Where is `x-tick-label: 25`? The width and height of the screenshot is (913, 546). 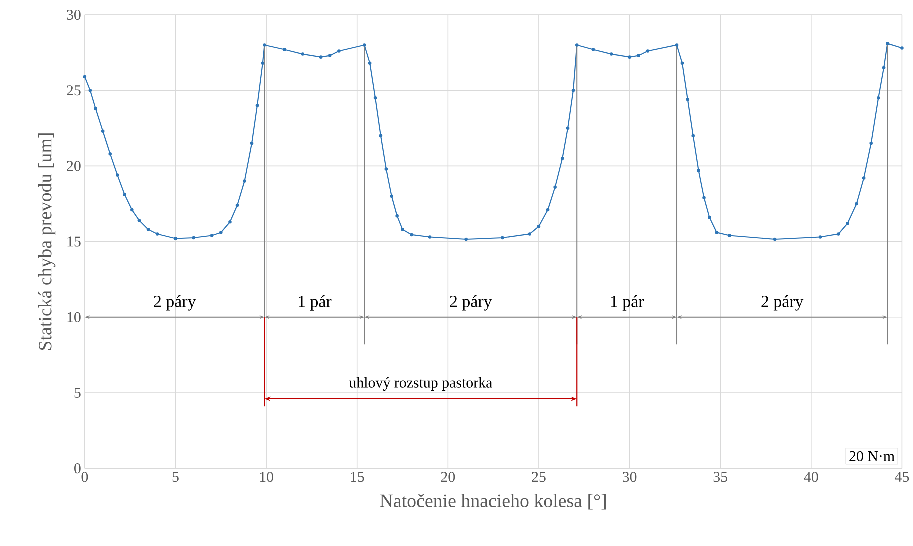
x-tick-label: 25 is located at coordinates (539, 477).